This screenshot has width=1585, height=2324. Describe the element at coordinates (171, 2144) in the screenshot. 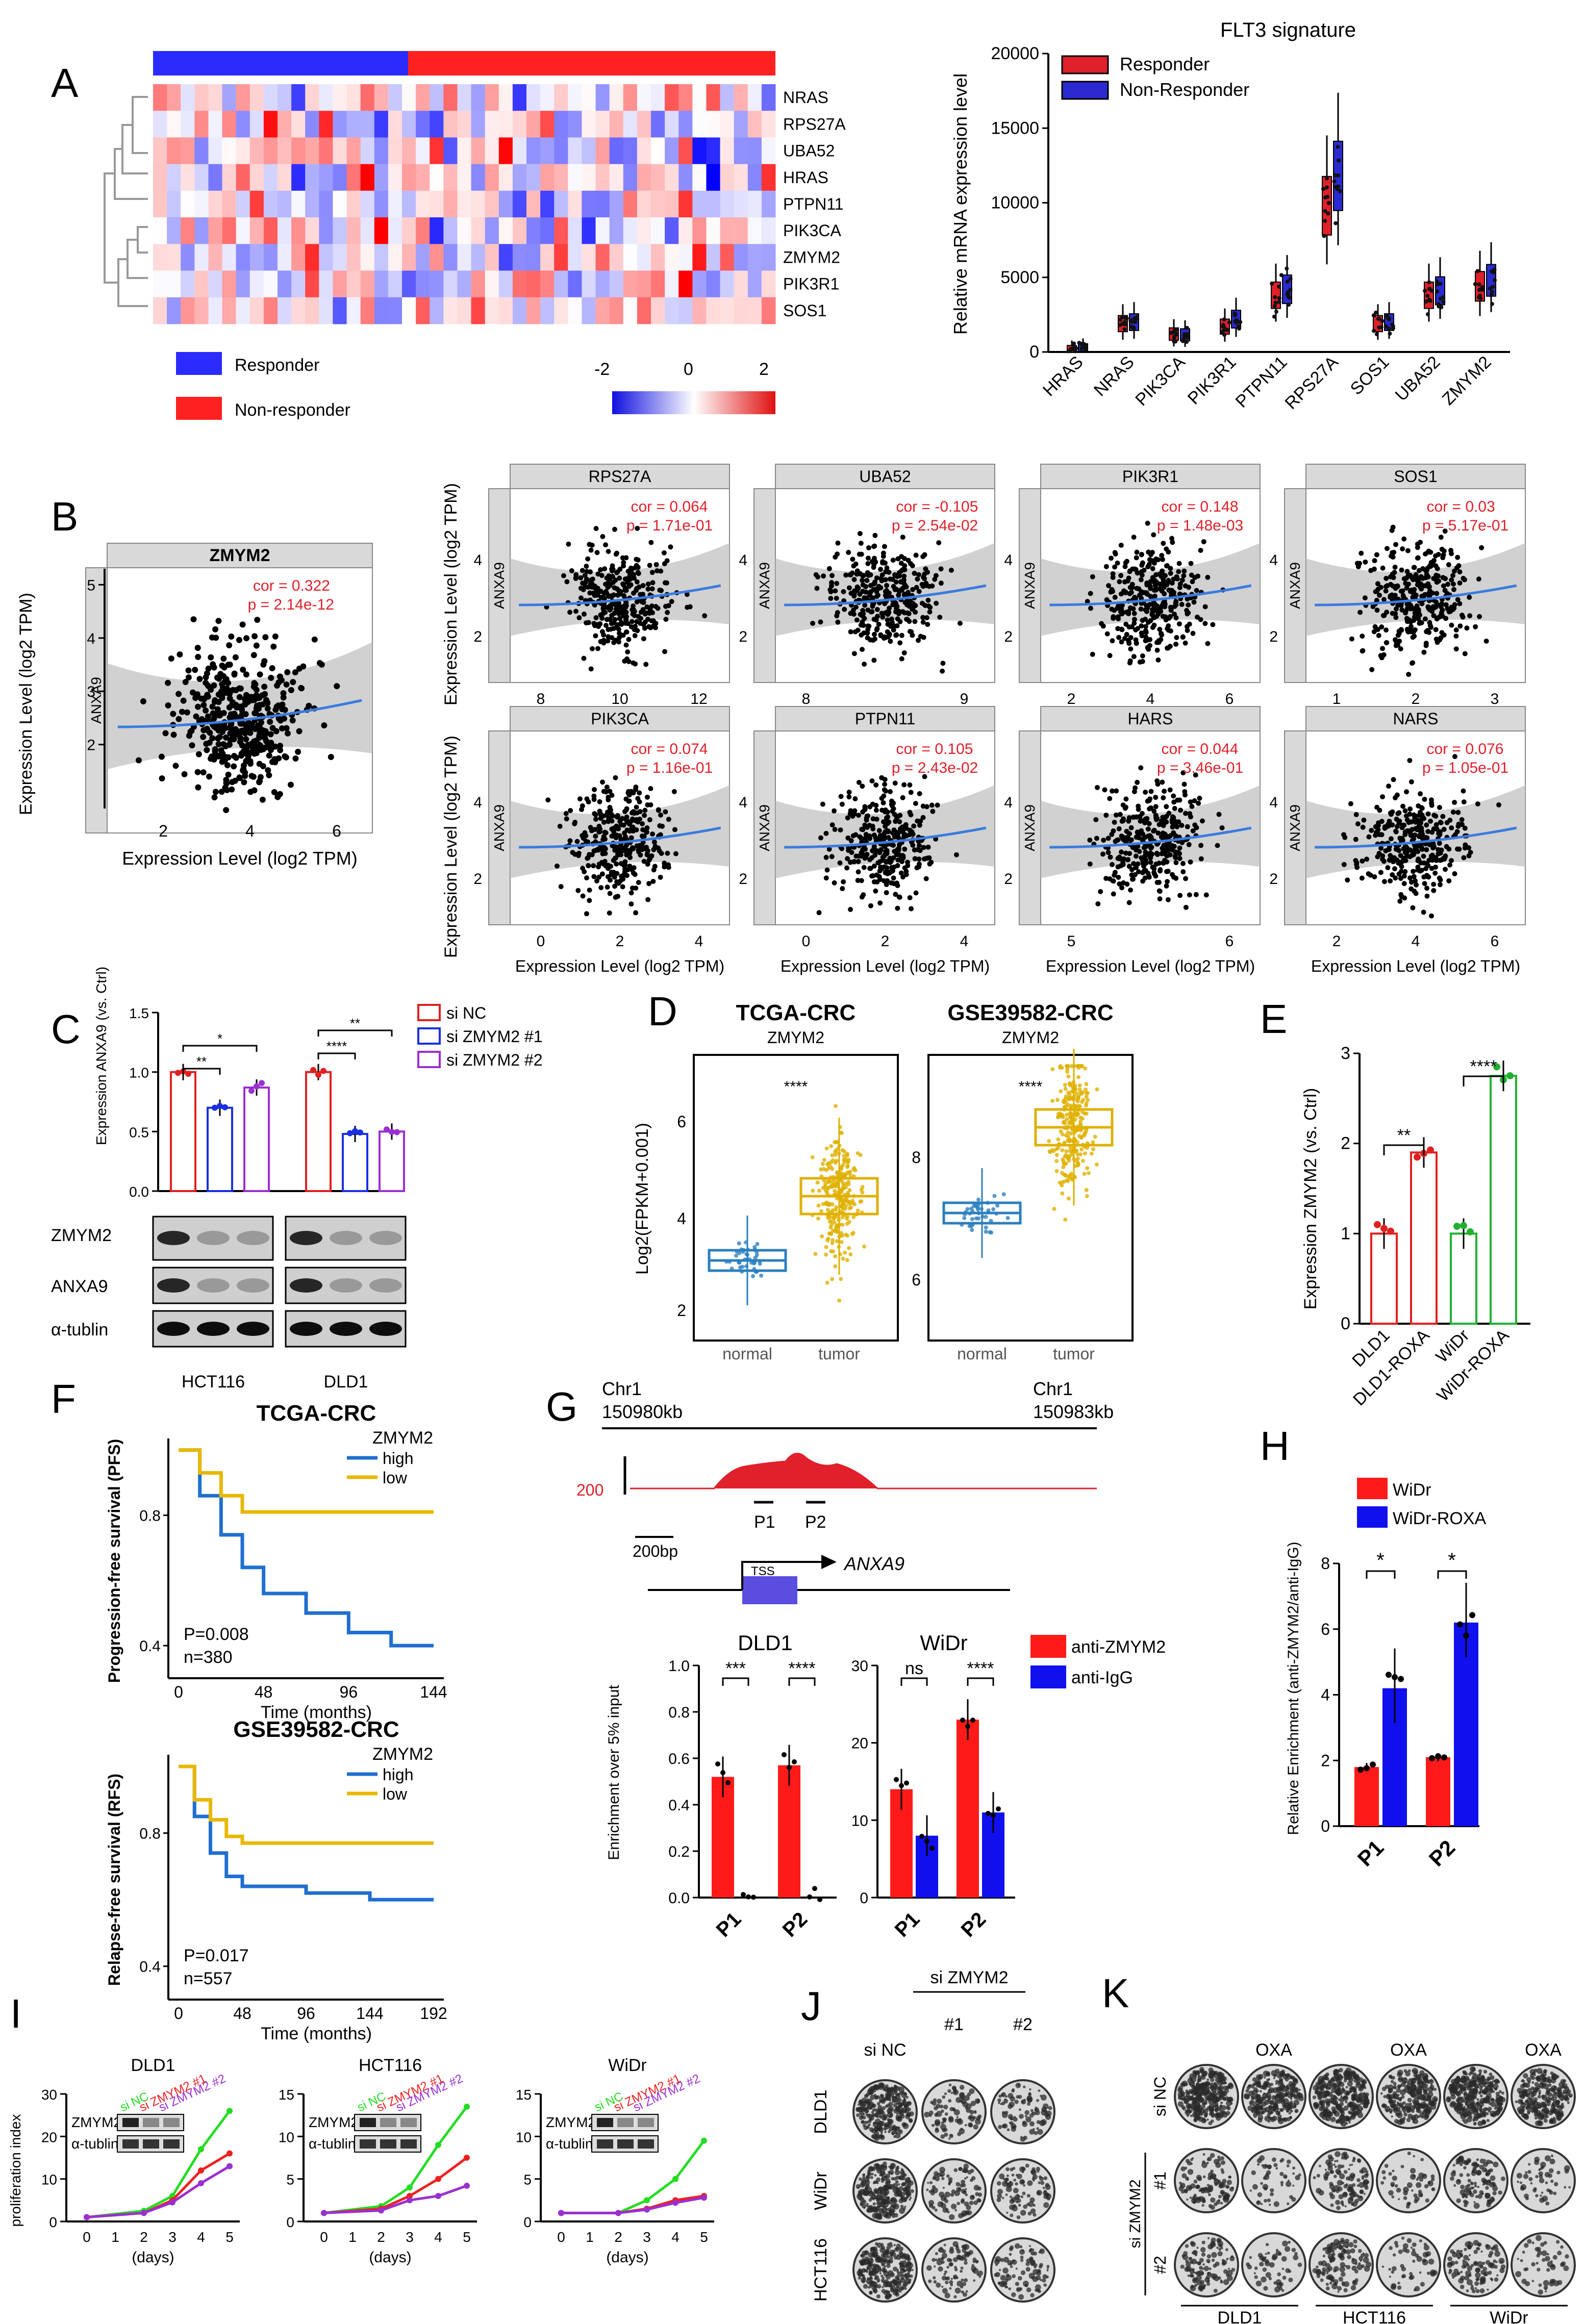

I see `i-blot-band` at that location.